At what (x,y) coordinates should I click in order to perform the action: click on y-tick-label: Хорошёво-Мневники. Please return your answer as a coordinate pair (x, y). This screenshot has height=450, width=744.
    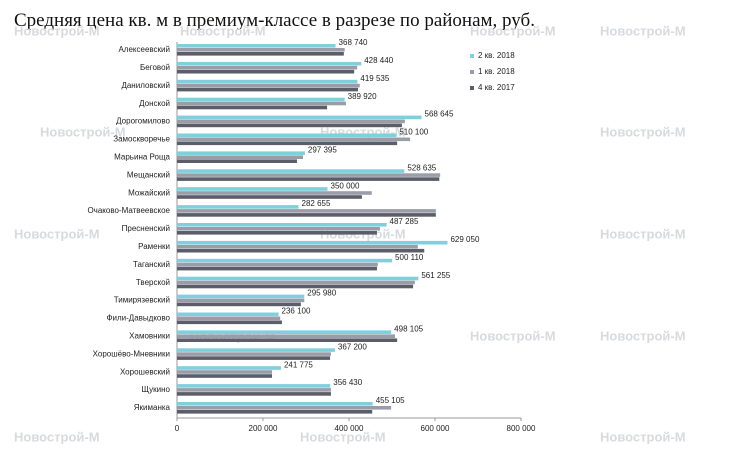
    Looking at the image, I should click on (131, 353).